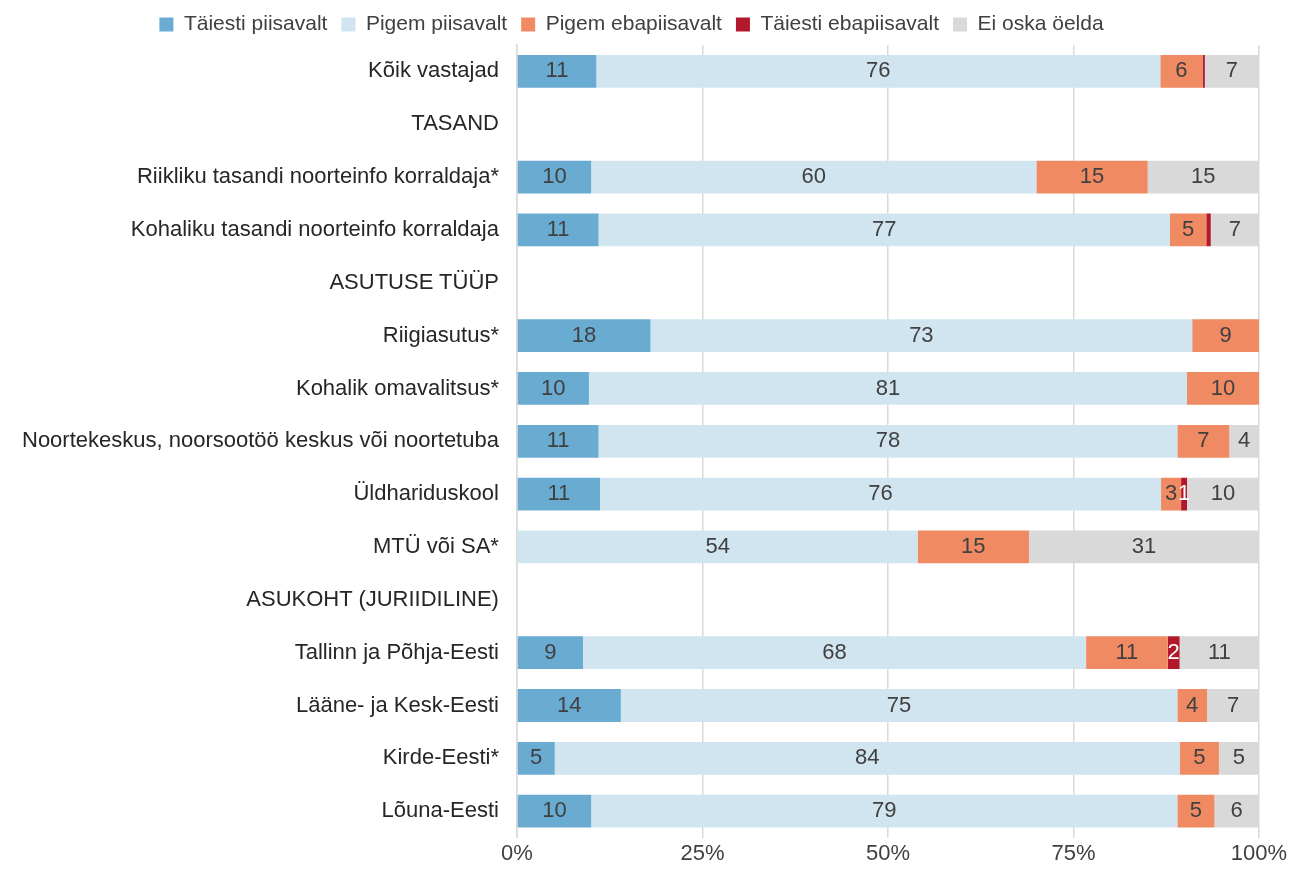 The image size is (1297, 874). What do you see at coordinates (315, 228) in the screenshot?
I see `y-tick-label: Kohaliku tasandi noorteinfo korraldaja` at bounding box center [315, 228].